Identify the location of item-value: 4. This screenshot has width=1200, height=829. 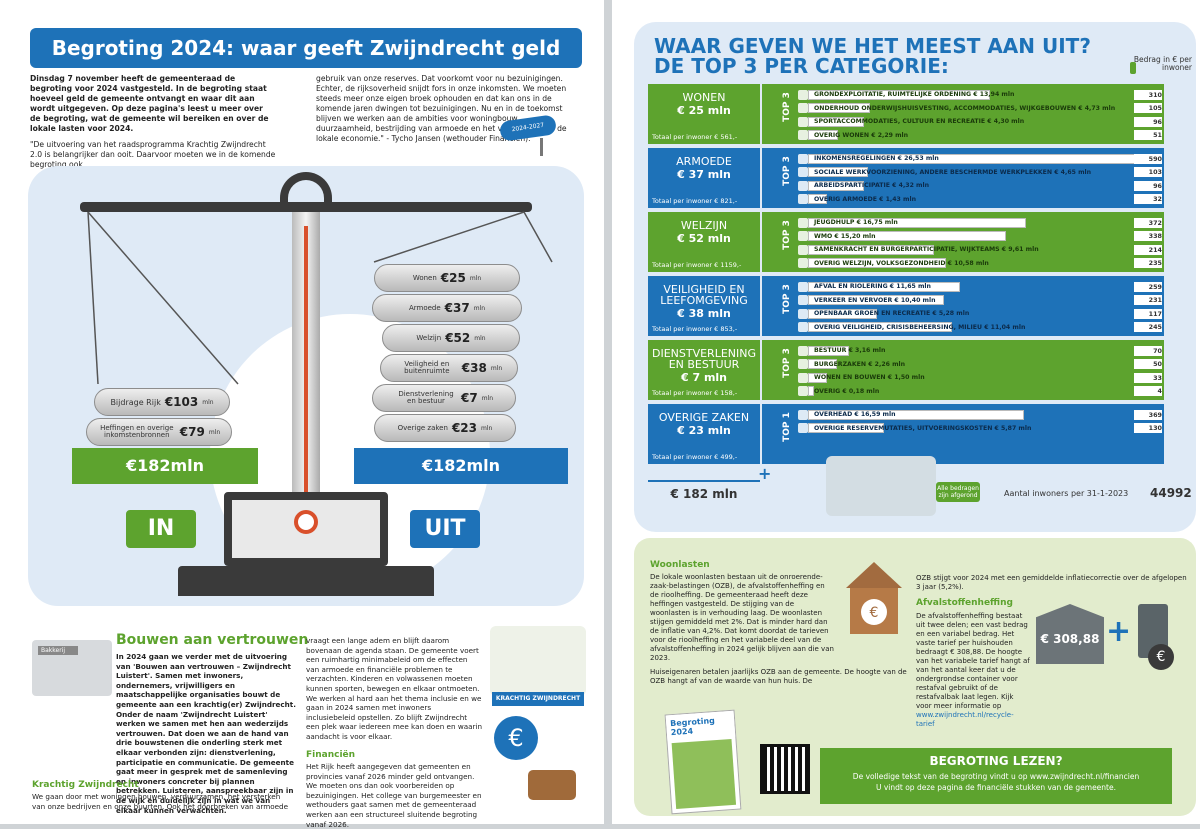
(1148, 391).